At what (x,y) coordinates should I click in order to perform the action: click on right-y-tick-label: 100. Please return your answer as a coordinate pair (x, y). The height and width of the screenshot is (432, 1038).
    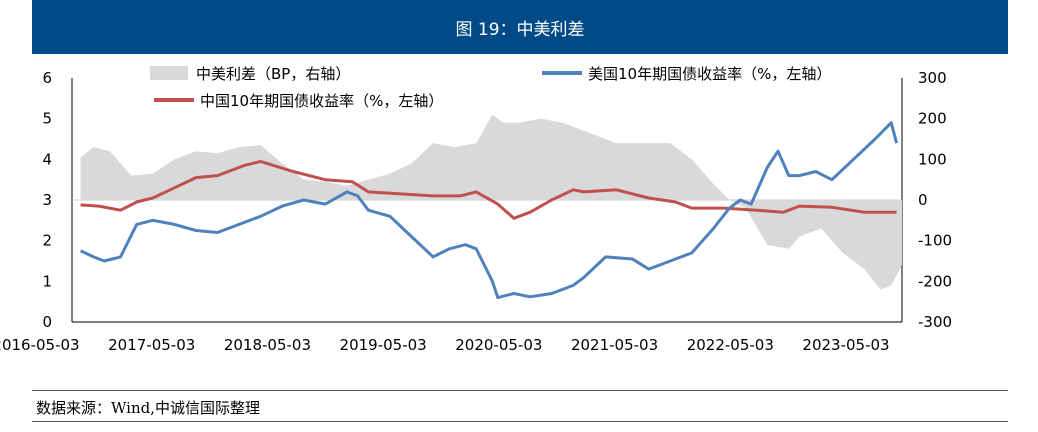
    Looking at the image, I should click on (932, 159).